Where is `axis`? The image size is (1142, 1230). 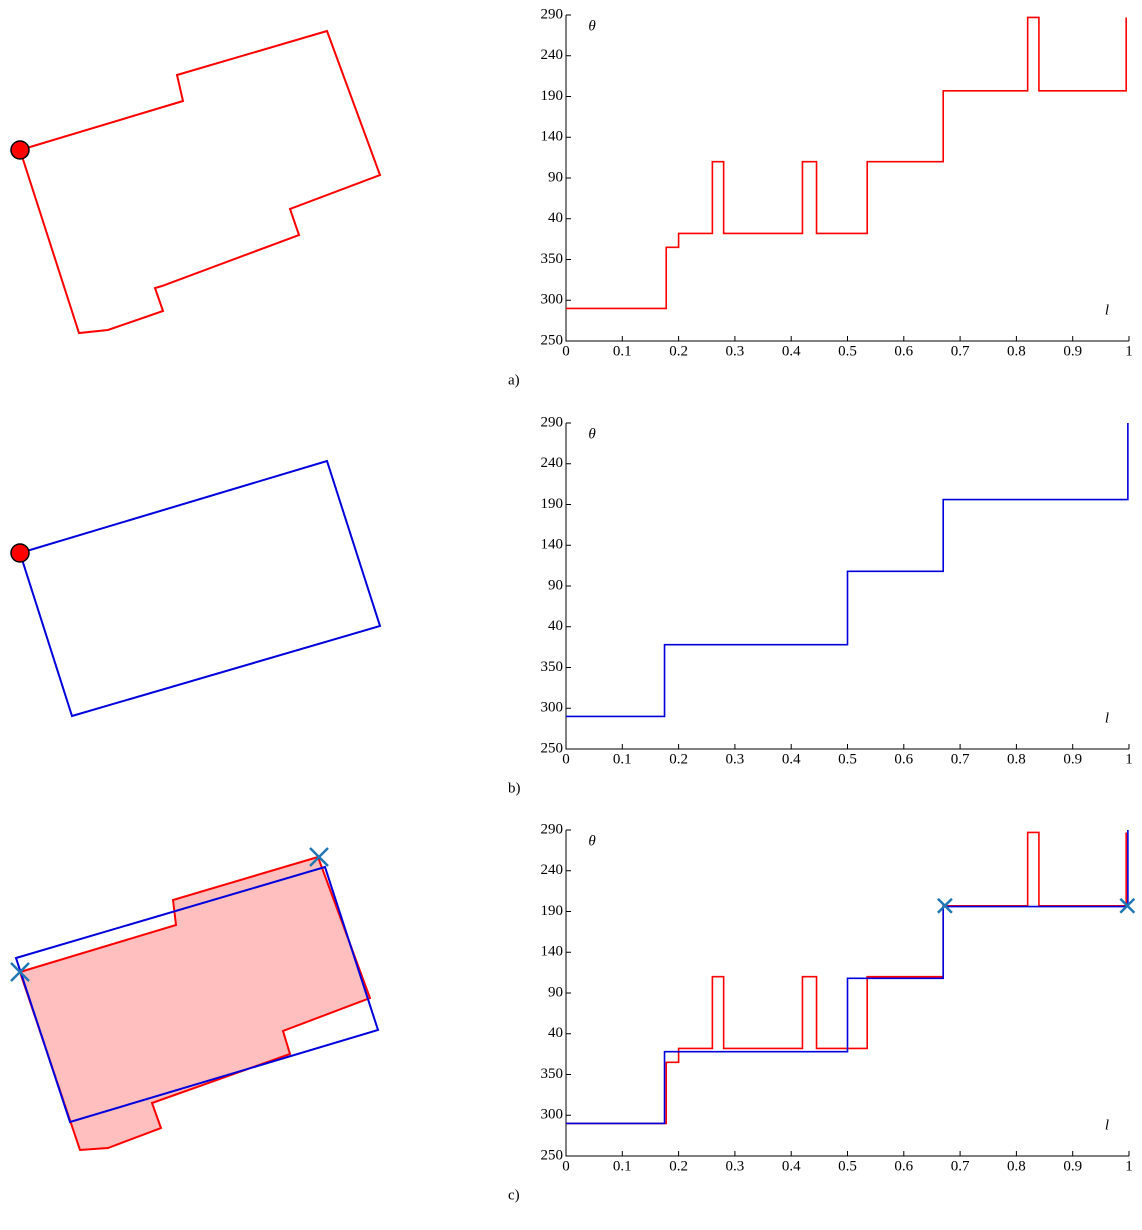 axis is located at coordinates (847, 178).